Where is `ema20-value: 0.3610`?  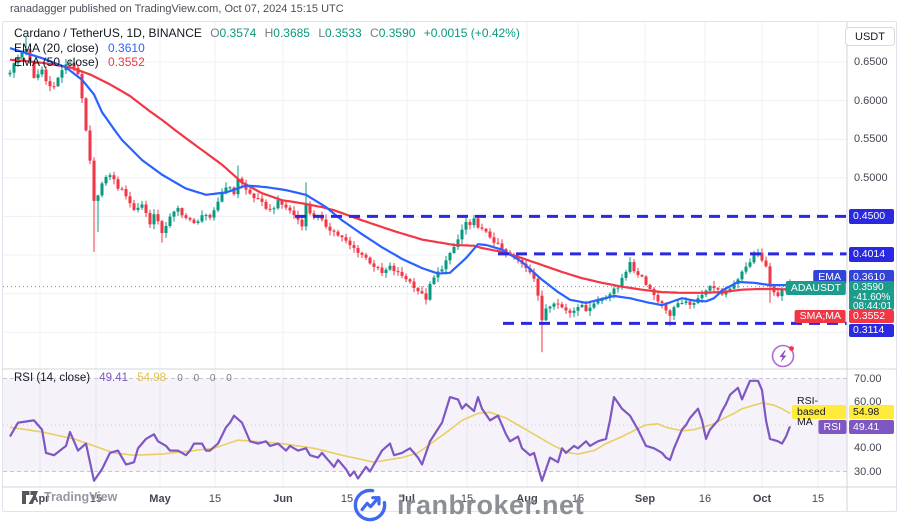 ema20-value: 0.3610 is located at coordinates (126, 48).